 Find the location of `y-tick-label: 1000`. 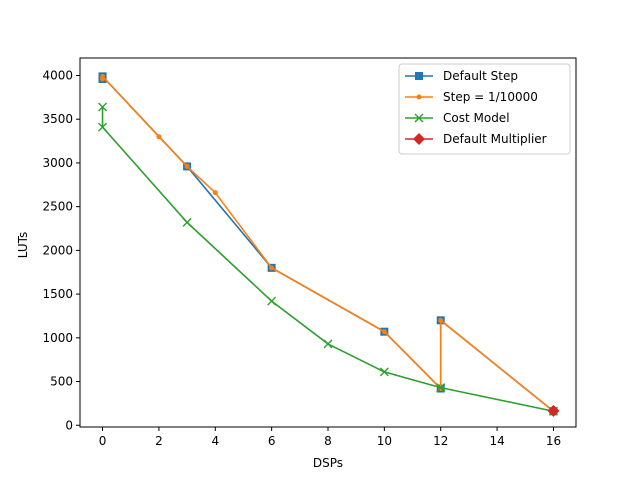

y-tick-label: 1000 is located at coordinates (57, 338).